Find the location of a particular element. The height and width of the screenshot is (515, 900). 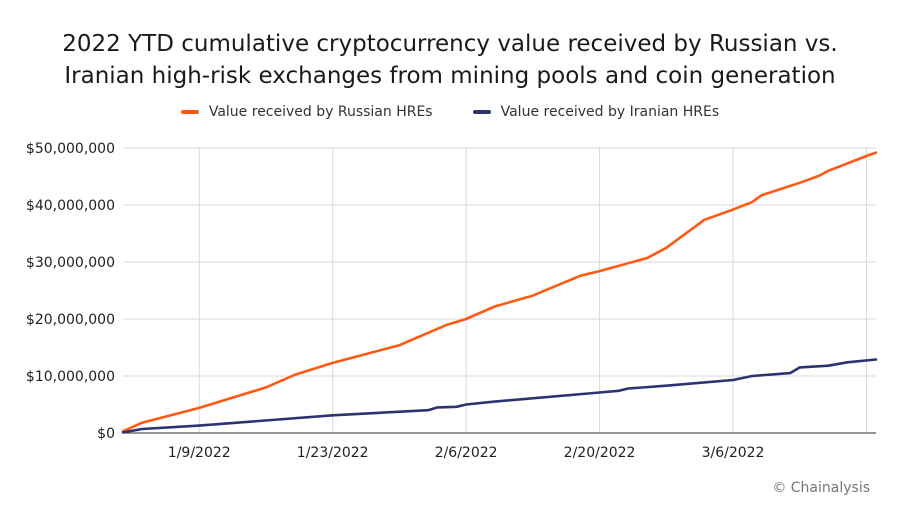

x-tick-label: 1/23/2022 is located at coordinates (333, 453).